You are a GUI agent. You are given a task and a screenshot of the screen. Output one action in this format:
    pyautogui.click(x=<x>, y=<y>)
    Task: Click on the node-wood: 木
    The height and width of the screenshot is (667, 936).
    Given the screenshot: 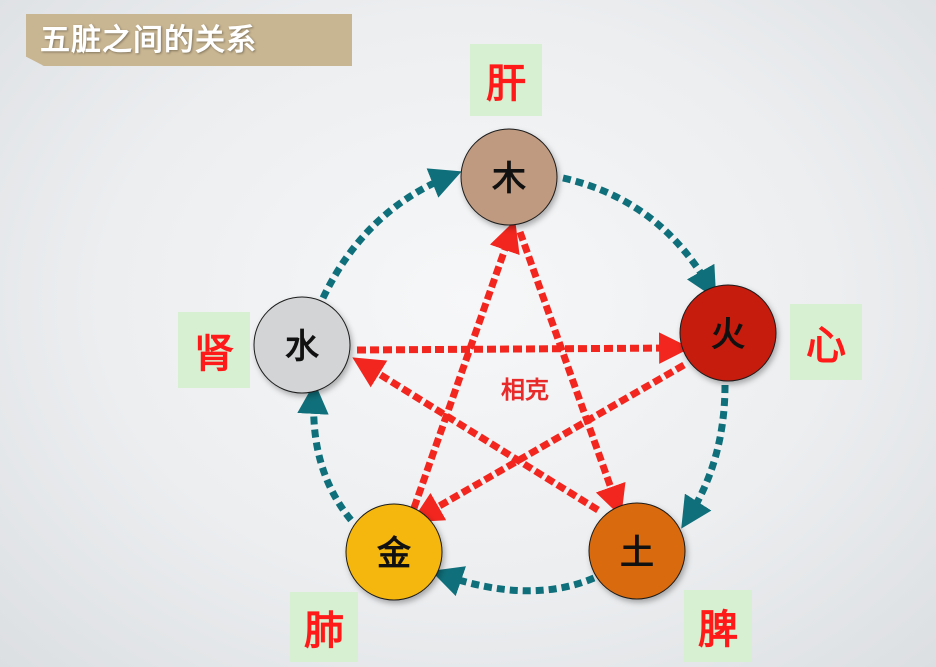 What is the action you would take?
    pyautogui.click(x=509, y=177)
    